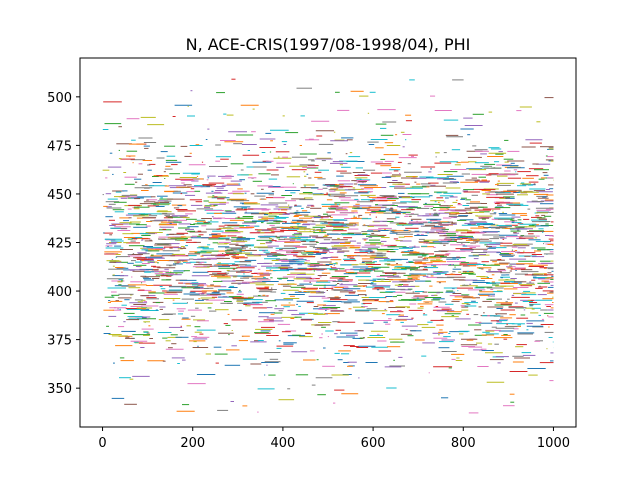 This screenshot has height=480, width=640. Describe the element at coordinates (192, 443) in the screenshot. I see `x-tick-label: 200` at that location.